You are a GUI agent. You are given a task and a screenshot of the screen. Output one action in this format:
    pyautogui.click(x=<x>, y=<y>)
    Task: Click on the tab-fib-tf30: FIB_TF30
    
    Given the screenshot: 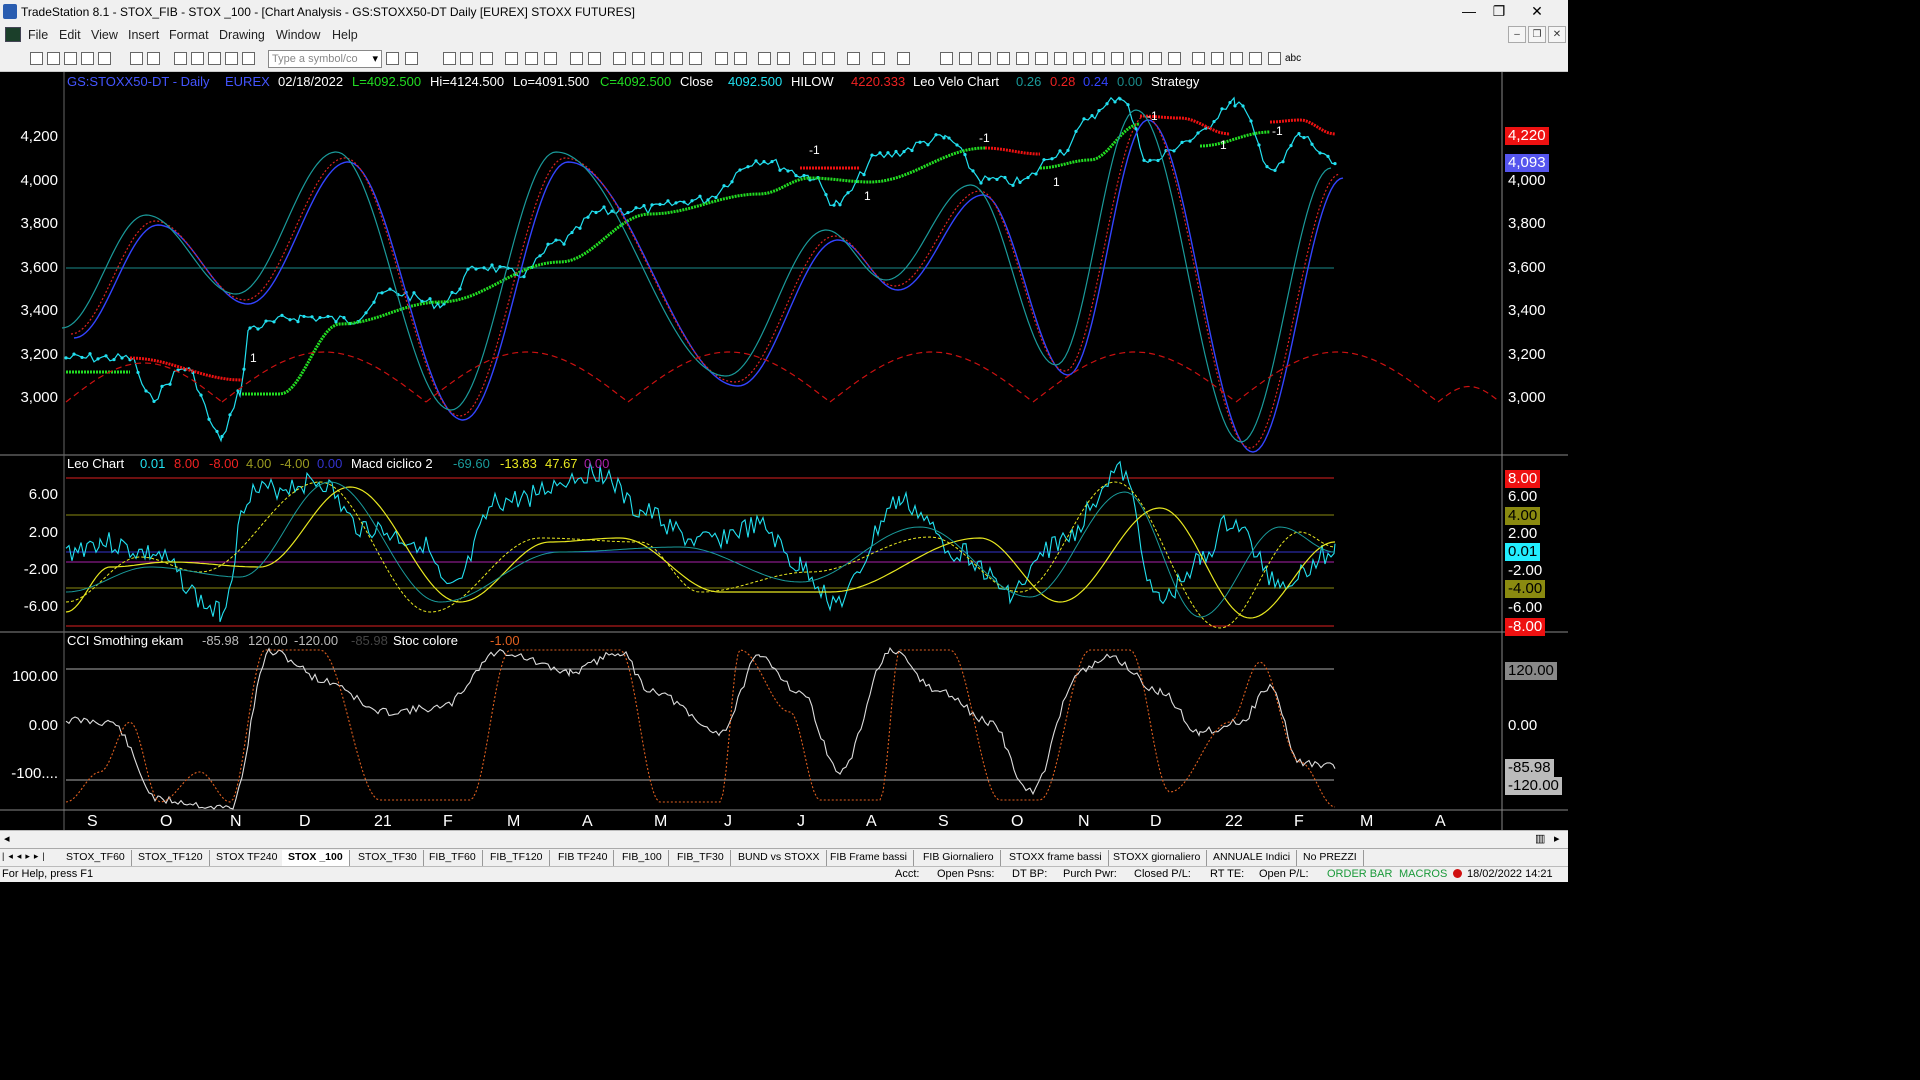 What is the action you would take?
    pyautogui.click(x=701, y=858)
    